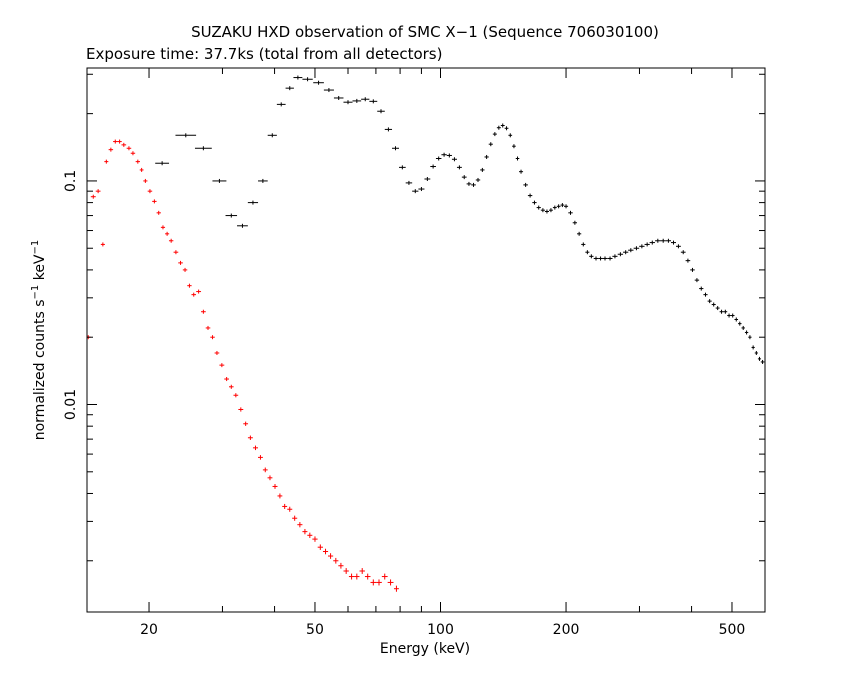 The width and height of the screenshot is (850, 680). I want to click on y-tick-label: 0.01, so click(71, 404).